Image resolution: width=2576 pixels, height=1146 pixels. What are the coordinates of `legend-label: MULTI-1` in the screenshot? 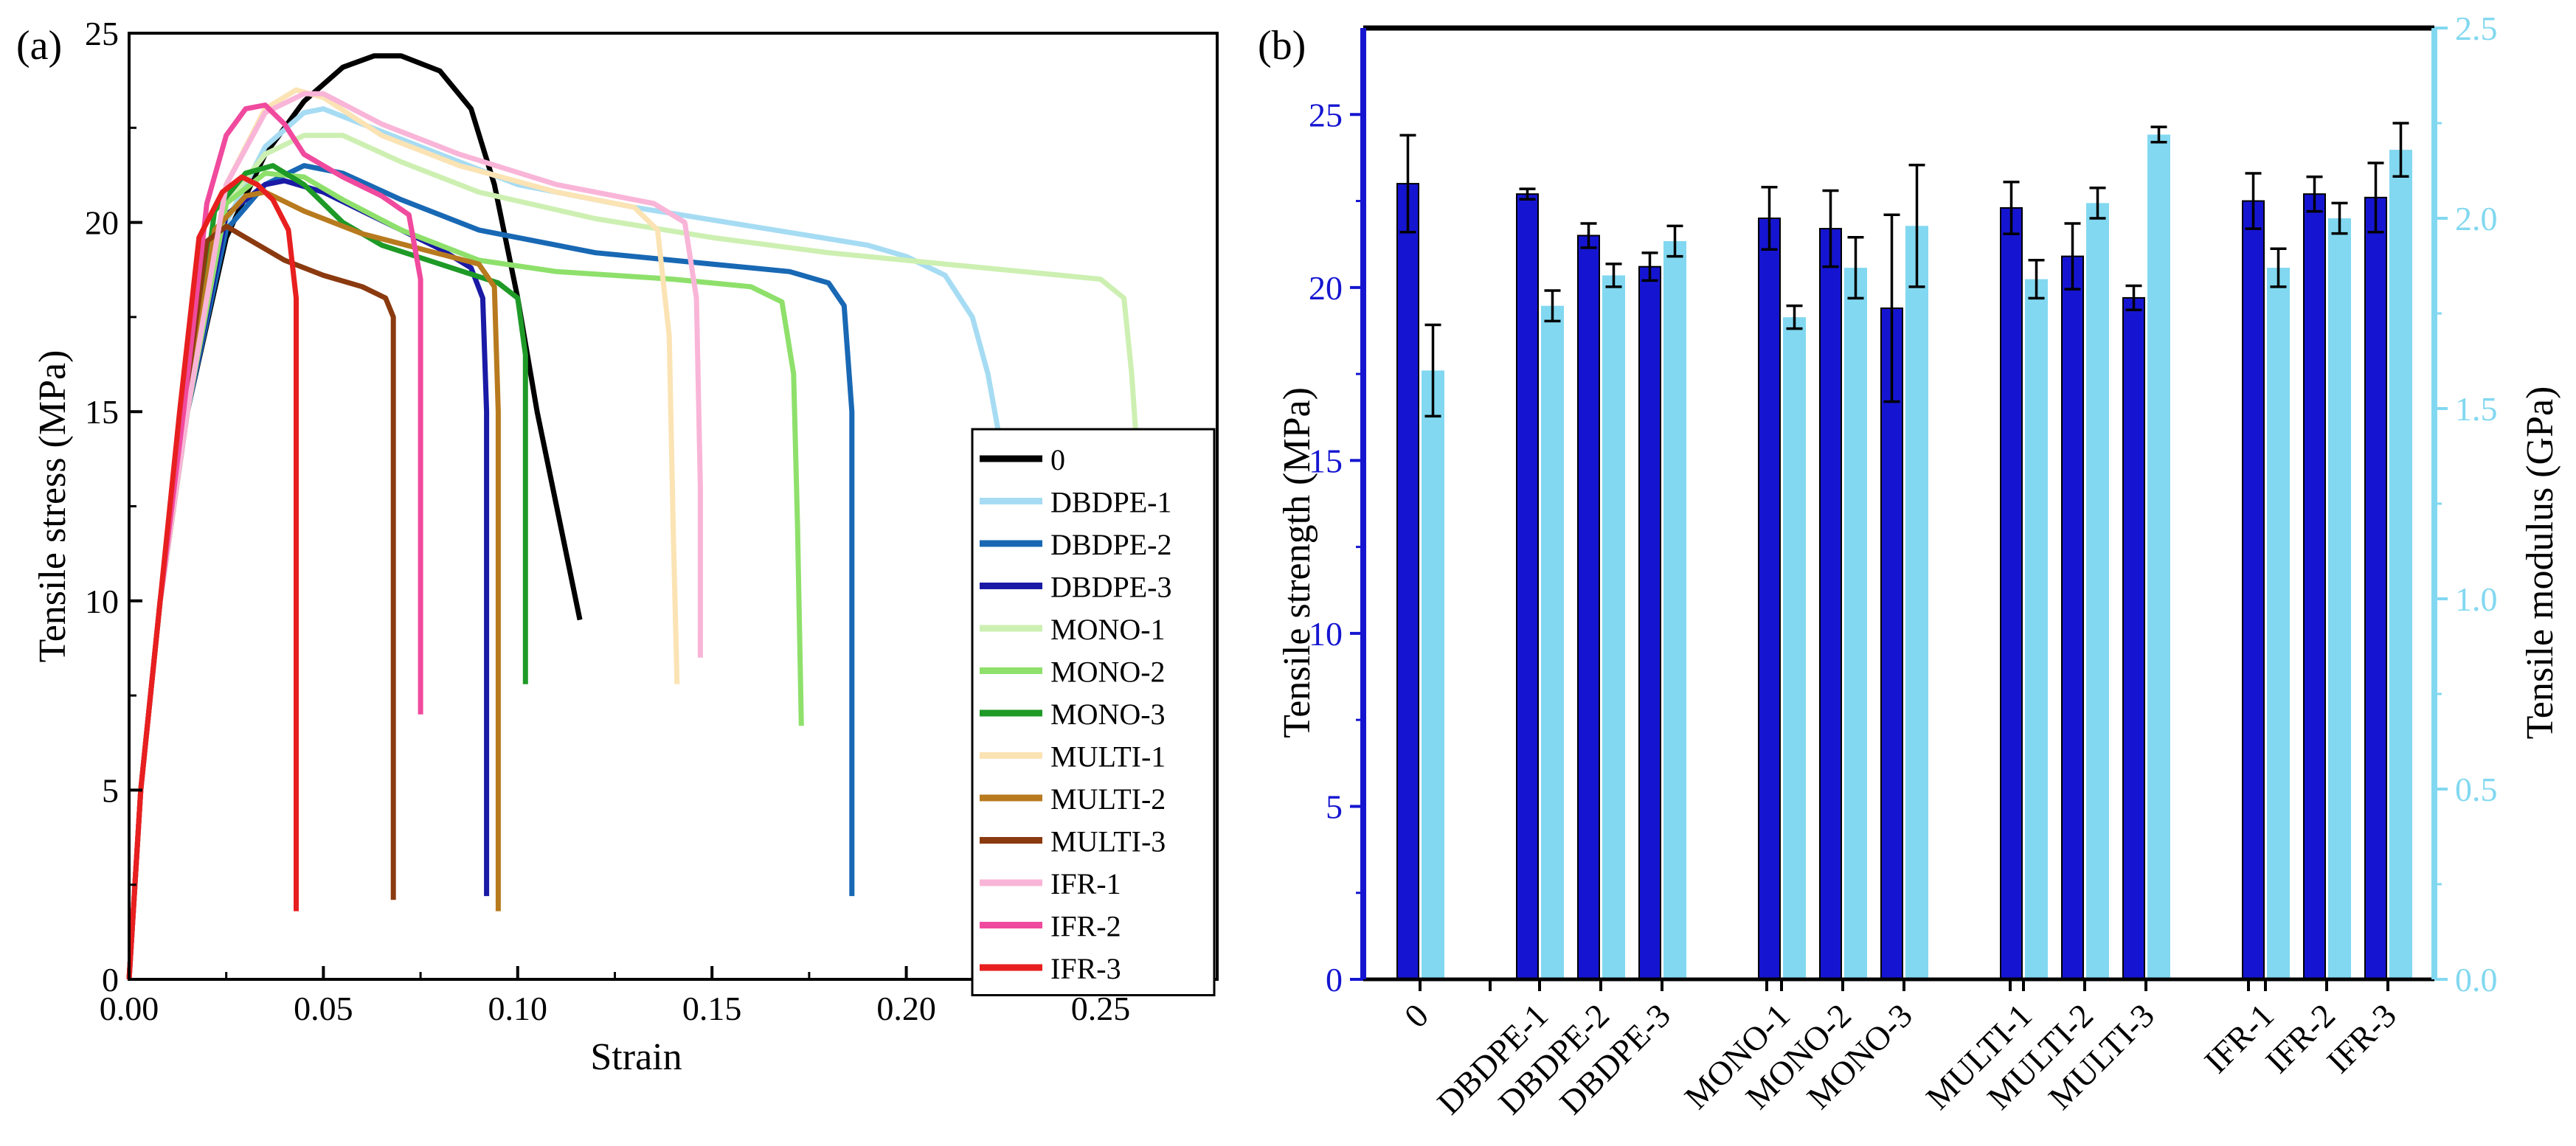 It's located at (1108, 757).